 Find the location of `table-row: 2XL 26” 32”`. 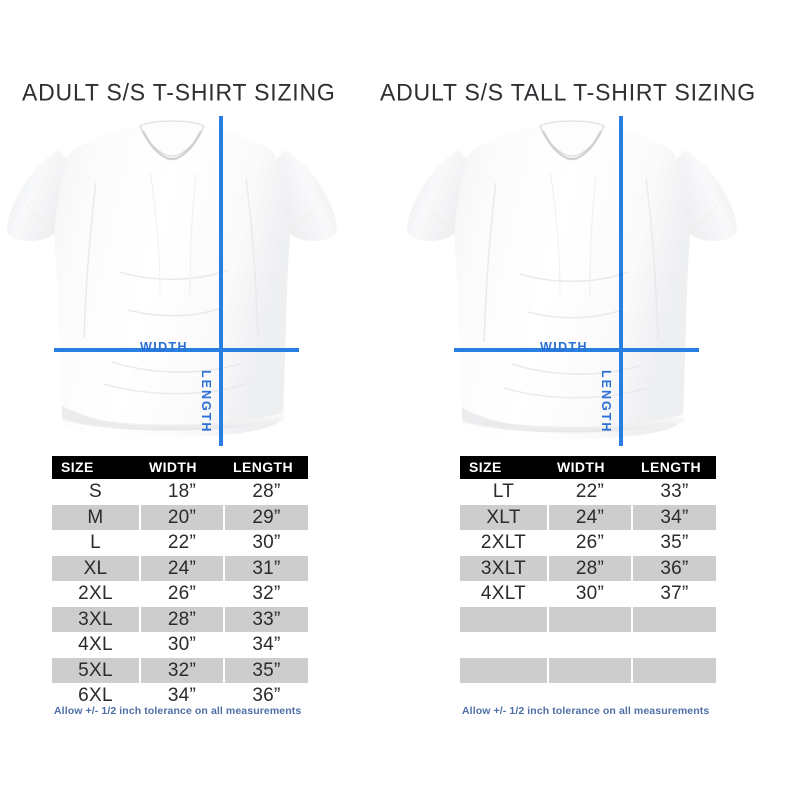

table-row: 2XL 26” 32” is located at coordinates (180, 594).